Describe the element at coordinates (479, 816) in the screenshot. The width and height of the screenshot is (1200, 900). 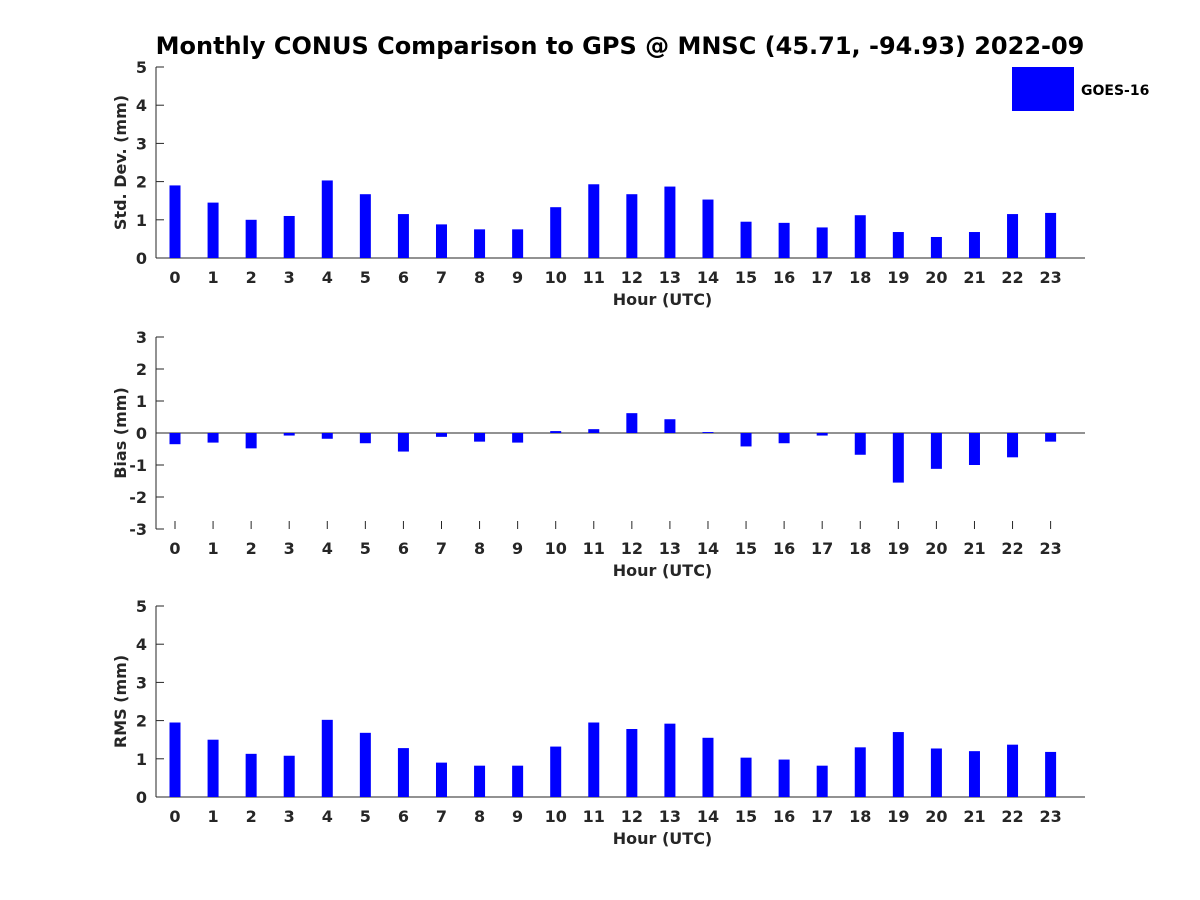
I see `panel-3-x-tick-label: 8` at that location.